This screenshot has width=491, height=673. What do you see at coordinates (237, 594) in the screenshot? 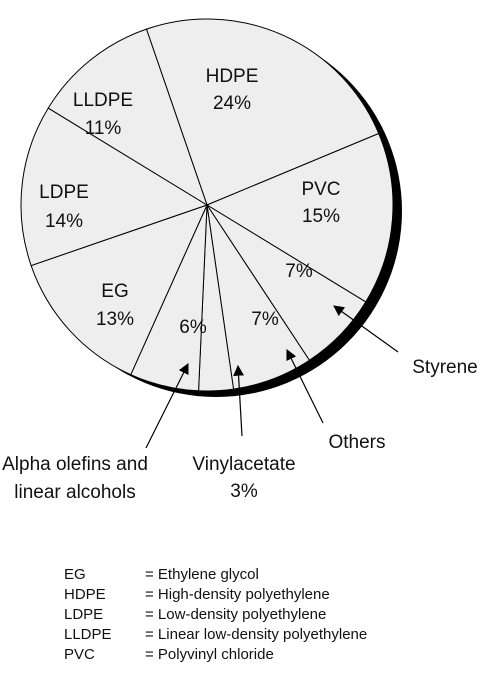
I see `note-meaning: = High-density polyethylene` at bounding box center [237, 594].